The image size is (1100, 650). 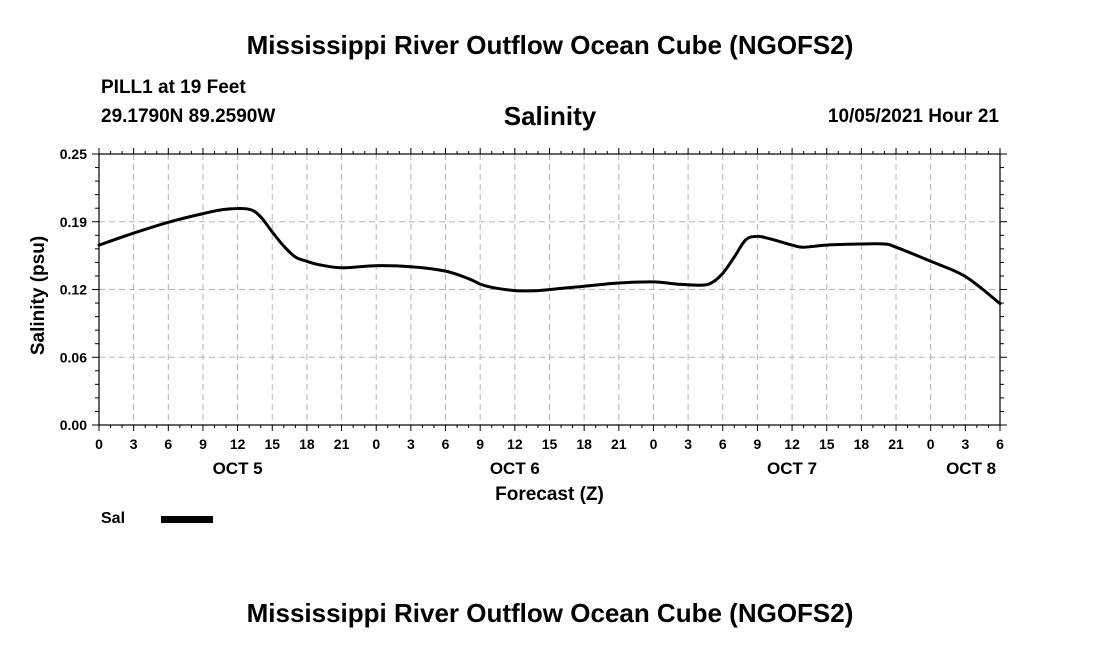 What do you see at coordinates (173, 87) in the screenshot?
I see `station-label: PILL1 at 19 Feet` at bounding box center [173, 87].